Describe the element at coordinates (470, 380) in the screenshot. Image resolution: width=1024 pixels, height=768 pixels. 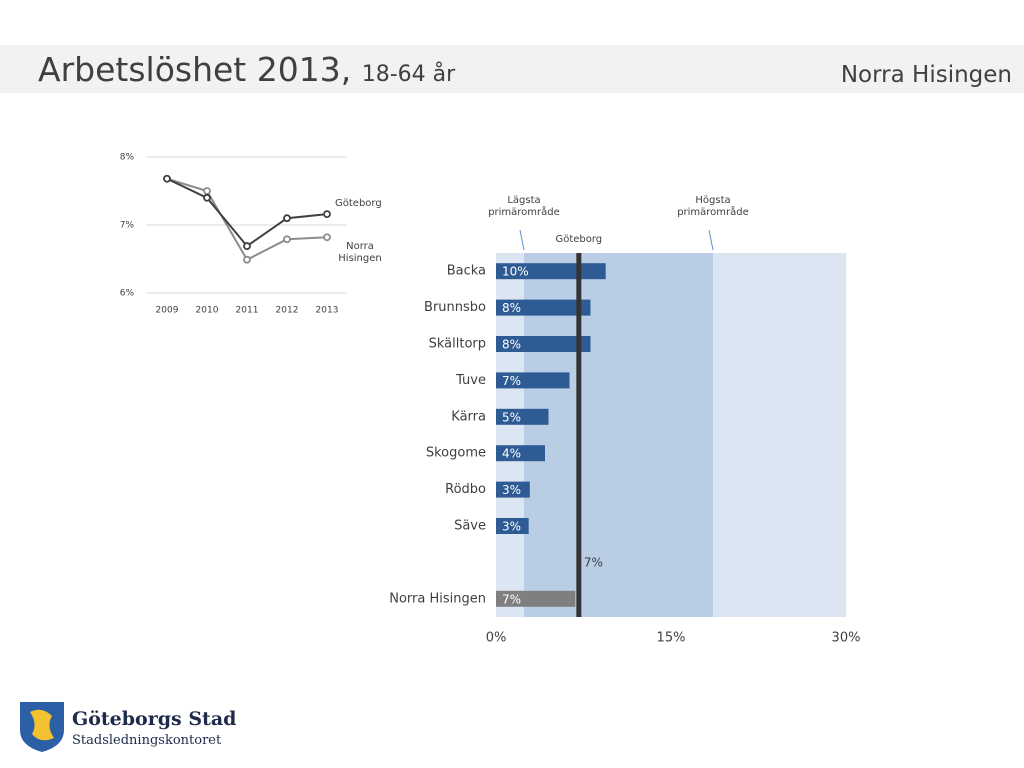
I see `y-tick-label: Tuve` at that location.